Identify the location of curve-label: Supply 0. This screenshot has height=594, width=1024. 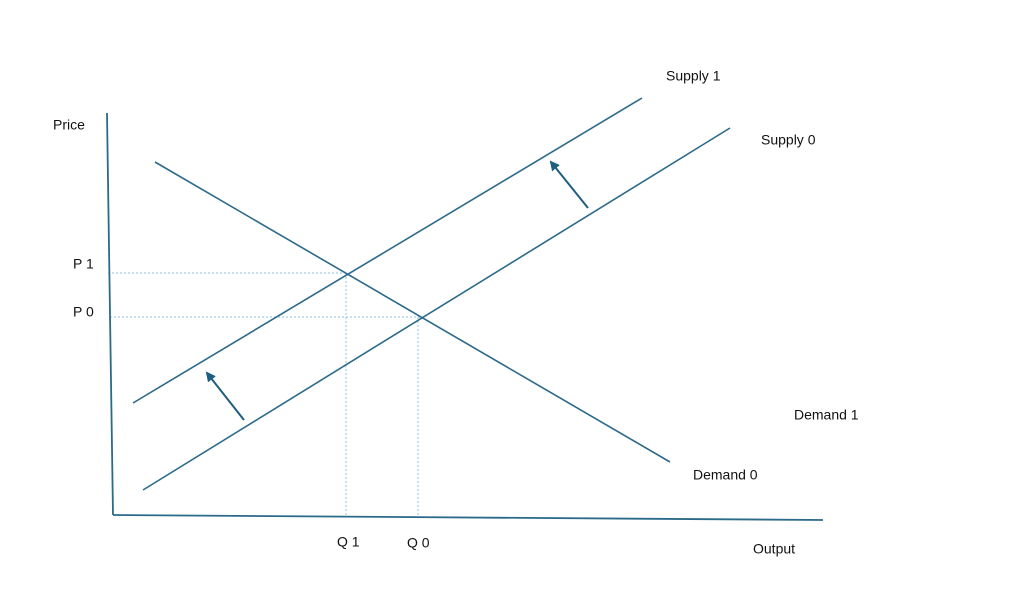
(788, 140).